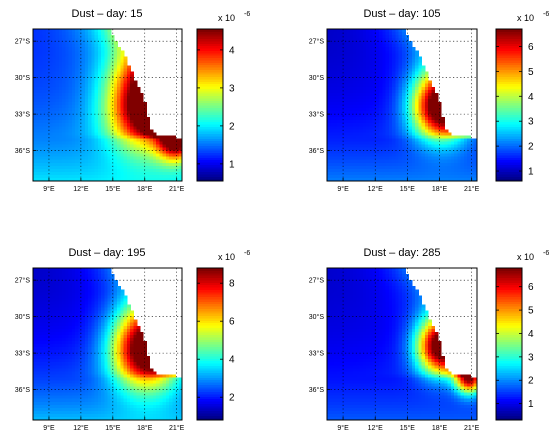 Image resolution: width=556 pixels, height=439 pixels. Describe the element at coordinates (408, 189) in the screenshot. I see `x-tick-label: 15°E` at that location.